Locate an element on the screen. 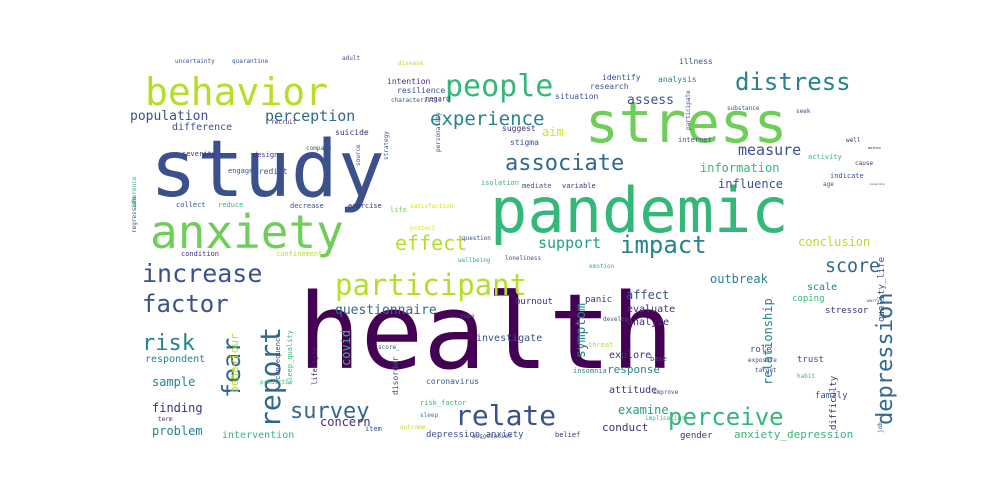  word-activity: activity is located at coordinates (825, 157).